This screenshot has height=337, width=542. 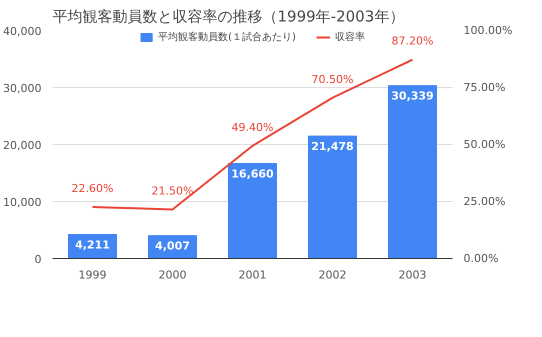 What do you see at coordinates (172, 275) in the screenshot?
I see `x-tick-label: 2000` at bounding box center [172, 275].